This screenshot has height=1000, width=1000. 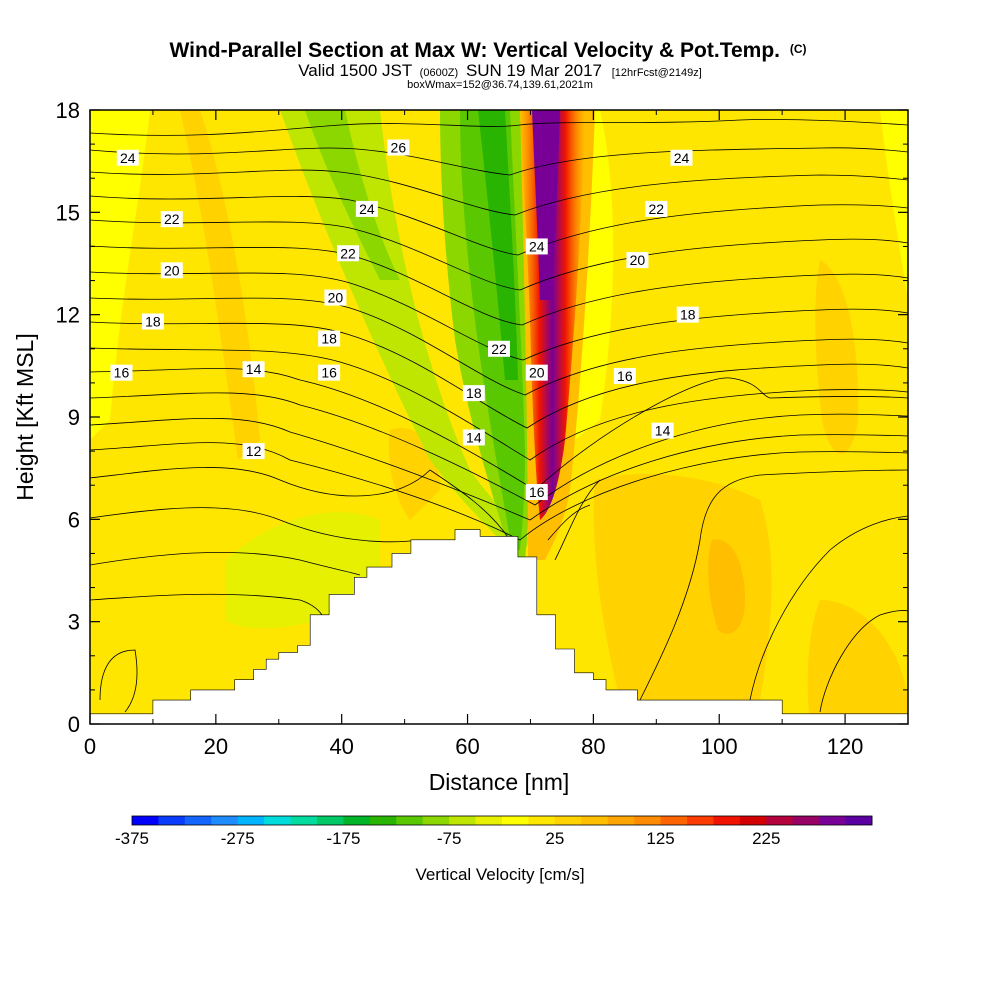 I want to click on x-tick-label: 120, so click(x=845, y=746).